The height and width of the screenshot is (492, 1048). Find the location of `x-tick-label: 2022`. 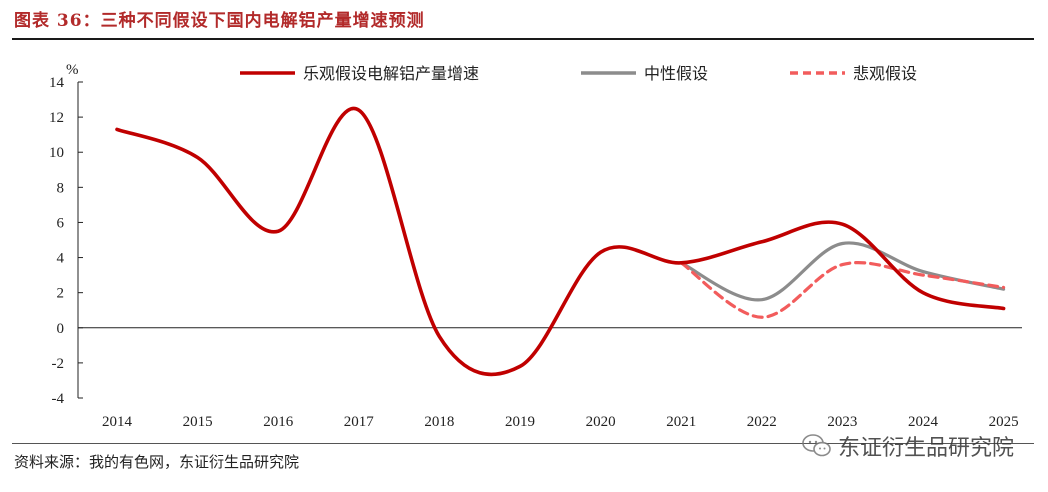

x-tick-label: 2022 is located at coordinates (762, 422).